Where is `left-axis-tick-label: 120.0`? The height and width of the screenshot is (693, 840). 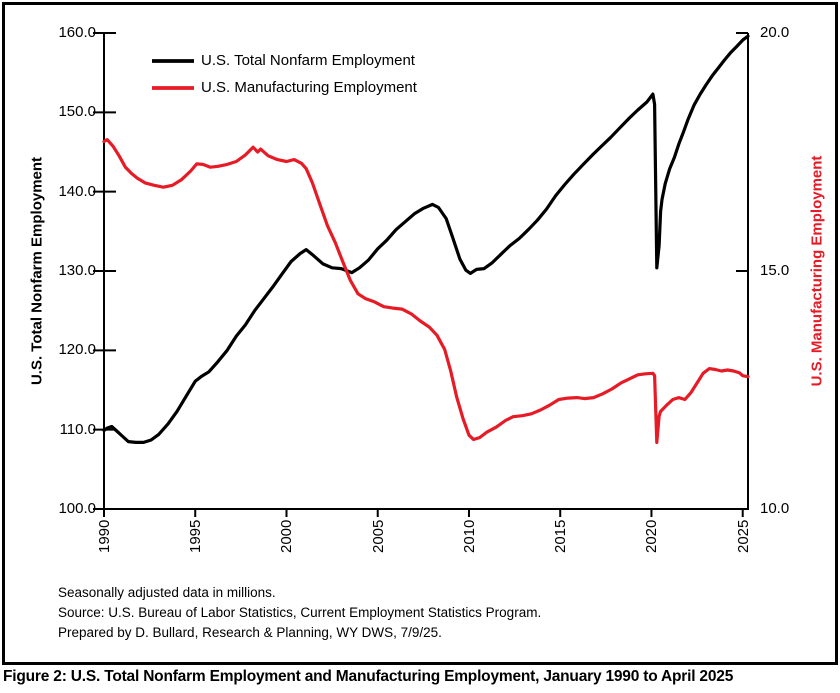 left-axis-tick-label: 120.0 is located at coordinates (77, 350).